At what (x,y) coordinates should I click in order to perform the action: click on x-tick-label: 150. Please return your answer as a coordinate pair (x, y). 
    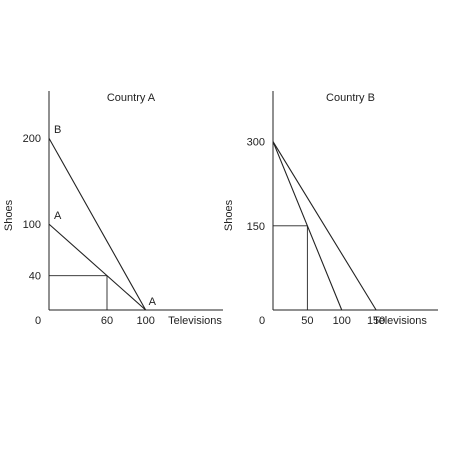
    Looking at the image, I should click on (376, 321).